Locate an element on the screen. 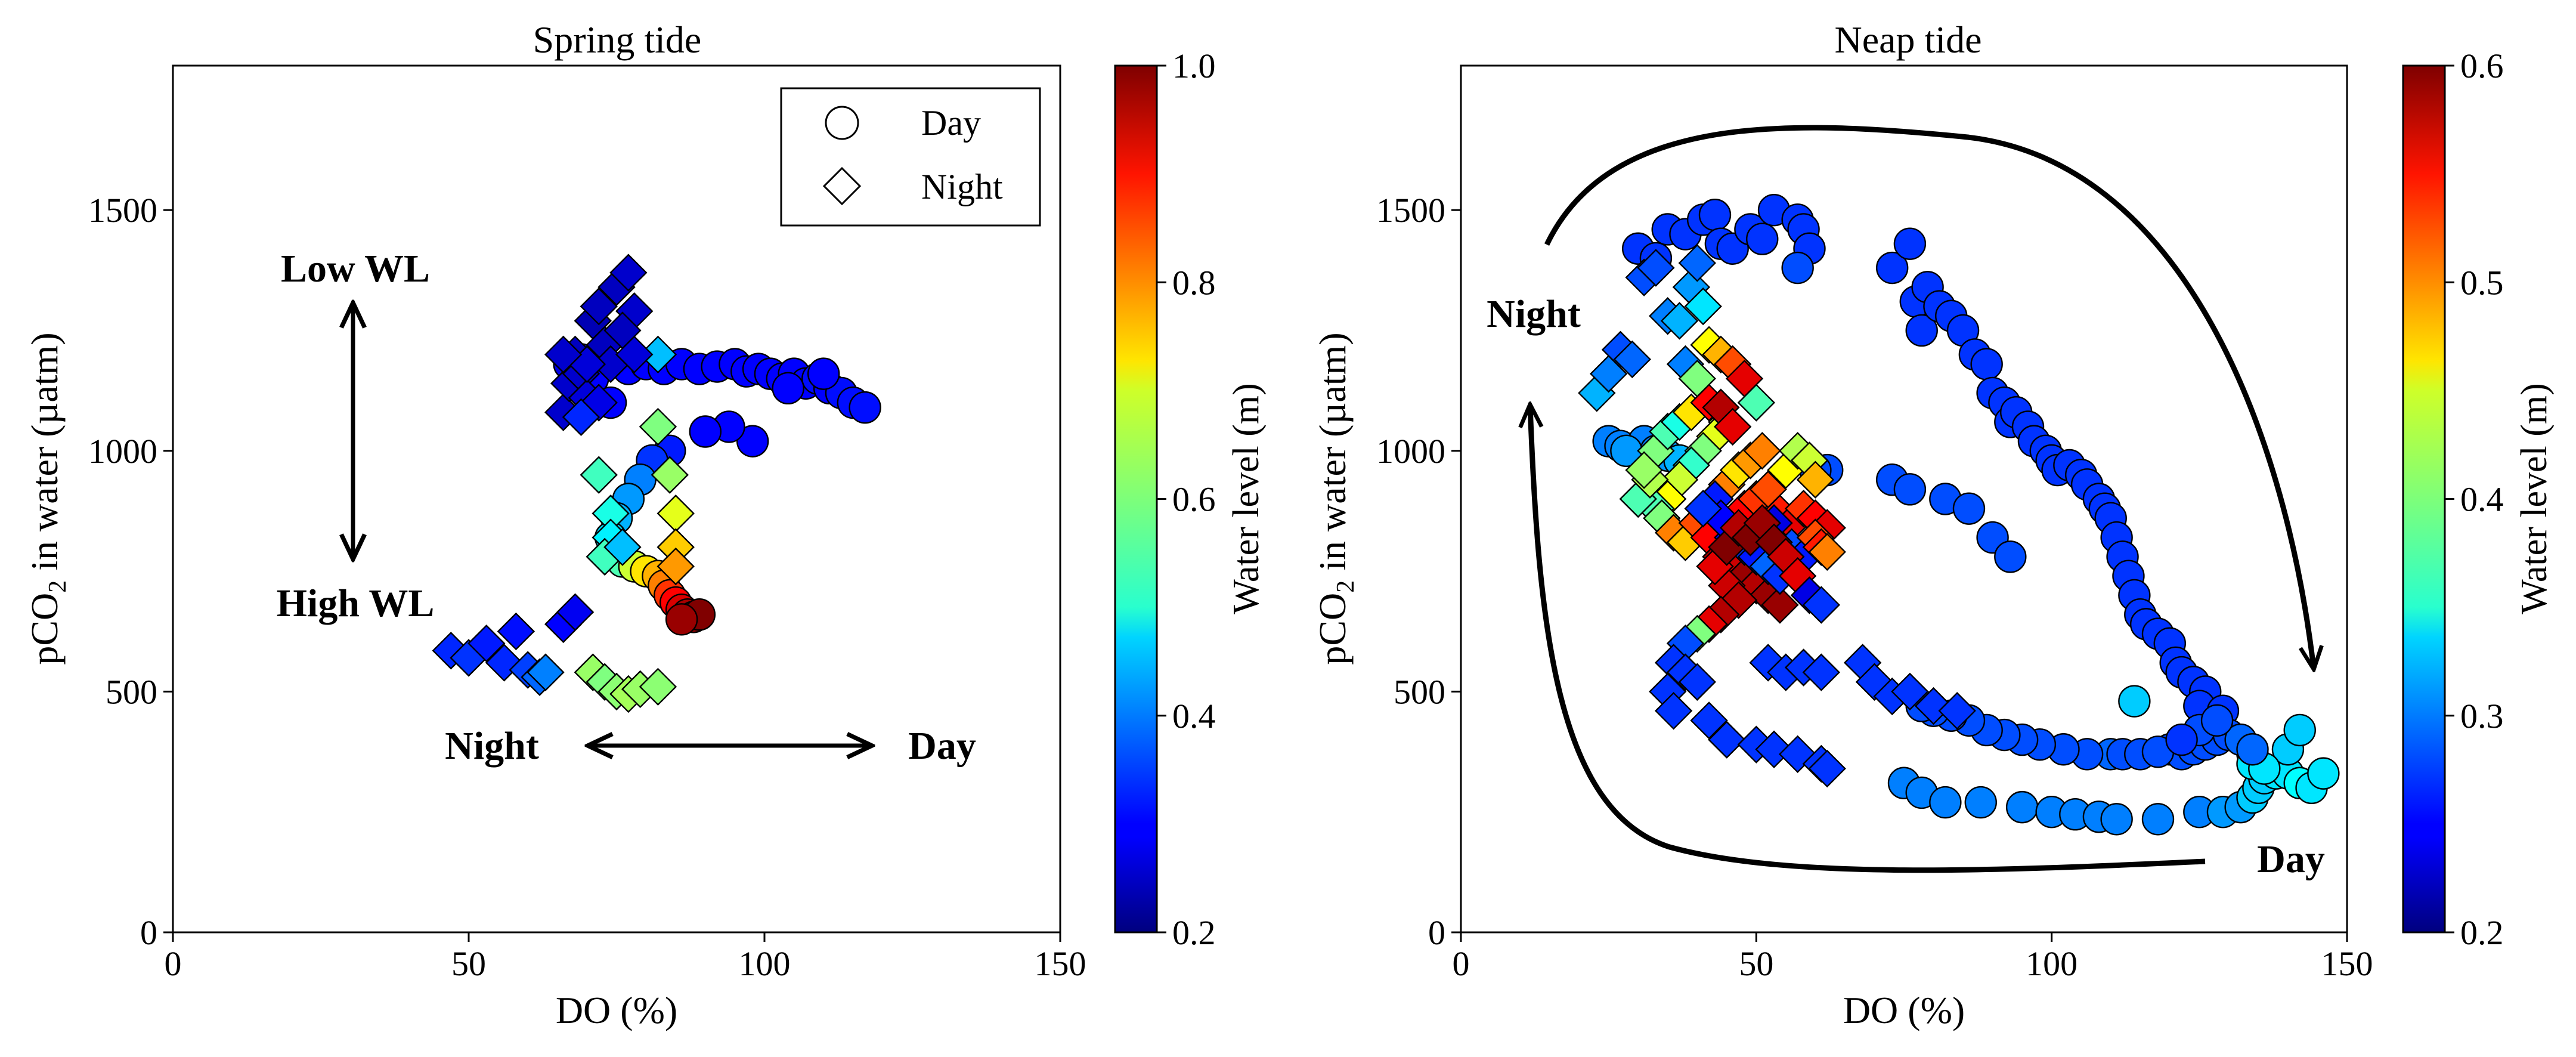 The image size is (2576, 1057). neap-day-annotation: Day is located at coordinates (2291, 859).